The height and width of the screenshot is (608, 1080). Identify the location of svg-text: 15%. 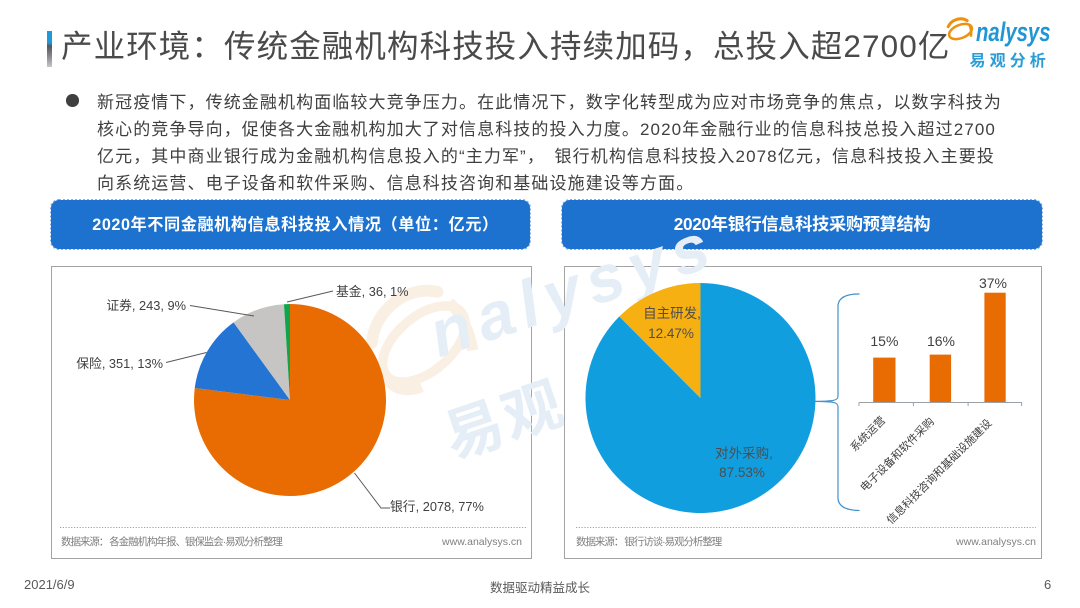
(884, 341).